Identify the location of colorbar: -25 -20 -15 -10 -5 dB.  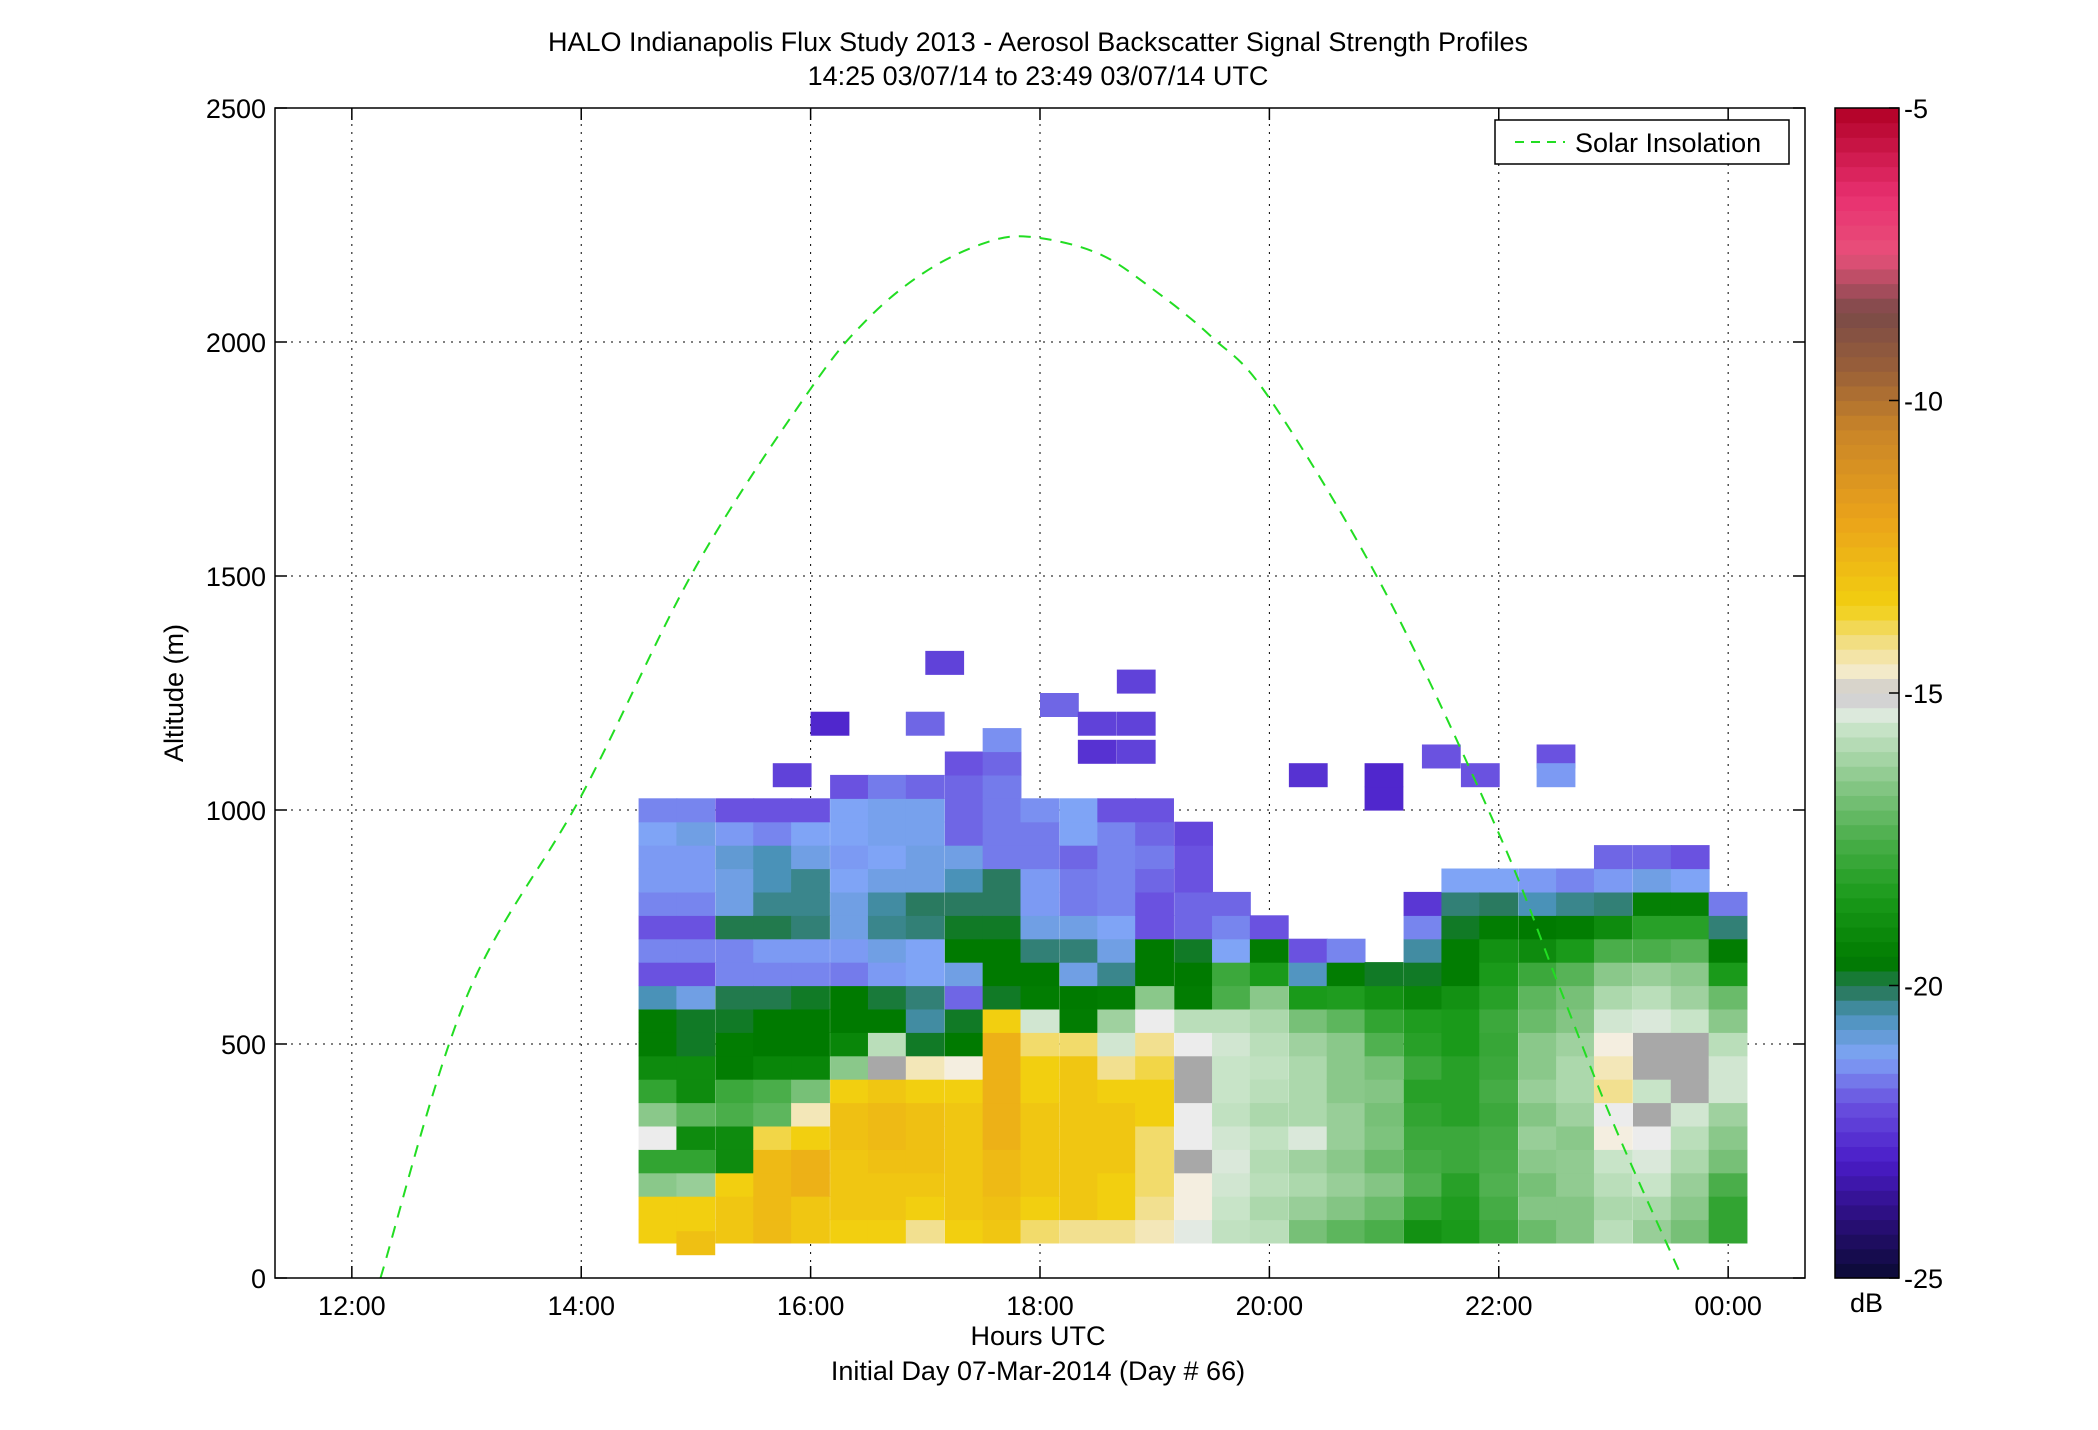
(1888, 706).